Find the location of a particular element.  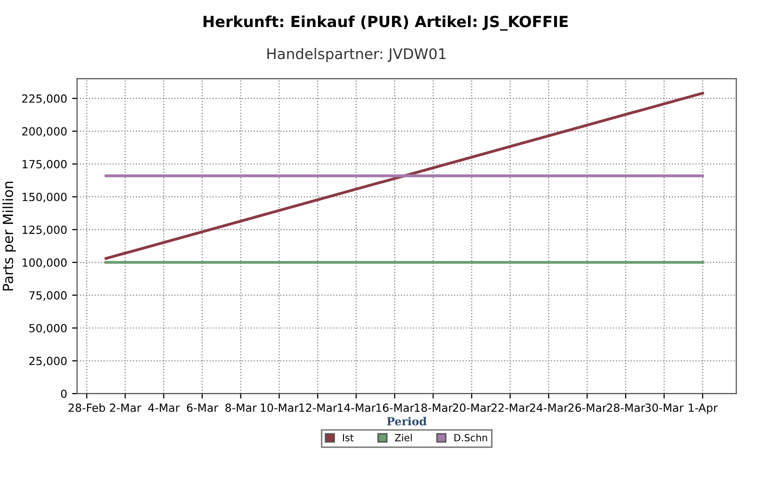

chart-title: Herkunft: Einkauf (PUR) Artikel: JS_KOFFIE is located at coordinates (386, 23).